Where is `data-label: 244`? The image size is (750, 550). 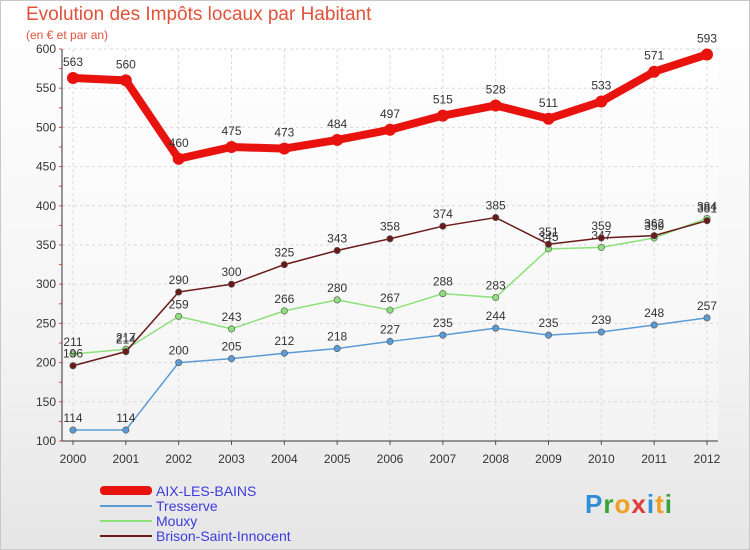 data-label: 244 is located at coordinates (496, 316).